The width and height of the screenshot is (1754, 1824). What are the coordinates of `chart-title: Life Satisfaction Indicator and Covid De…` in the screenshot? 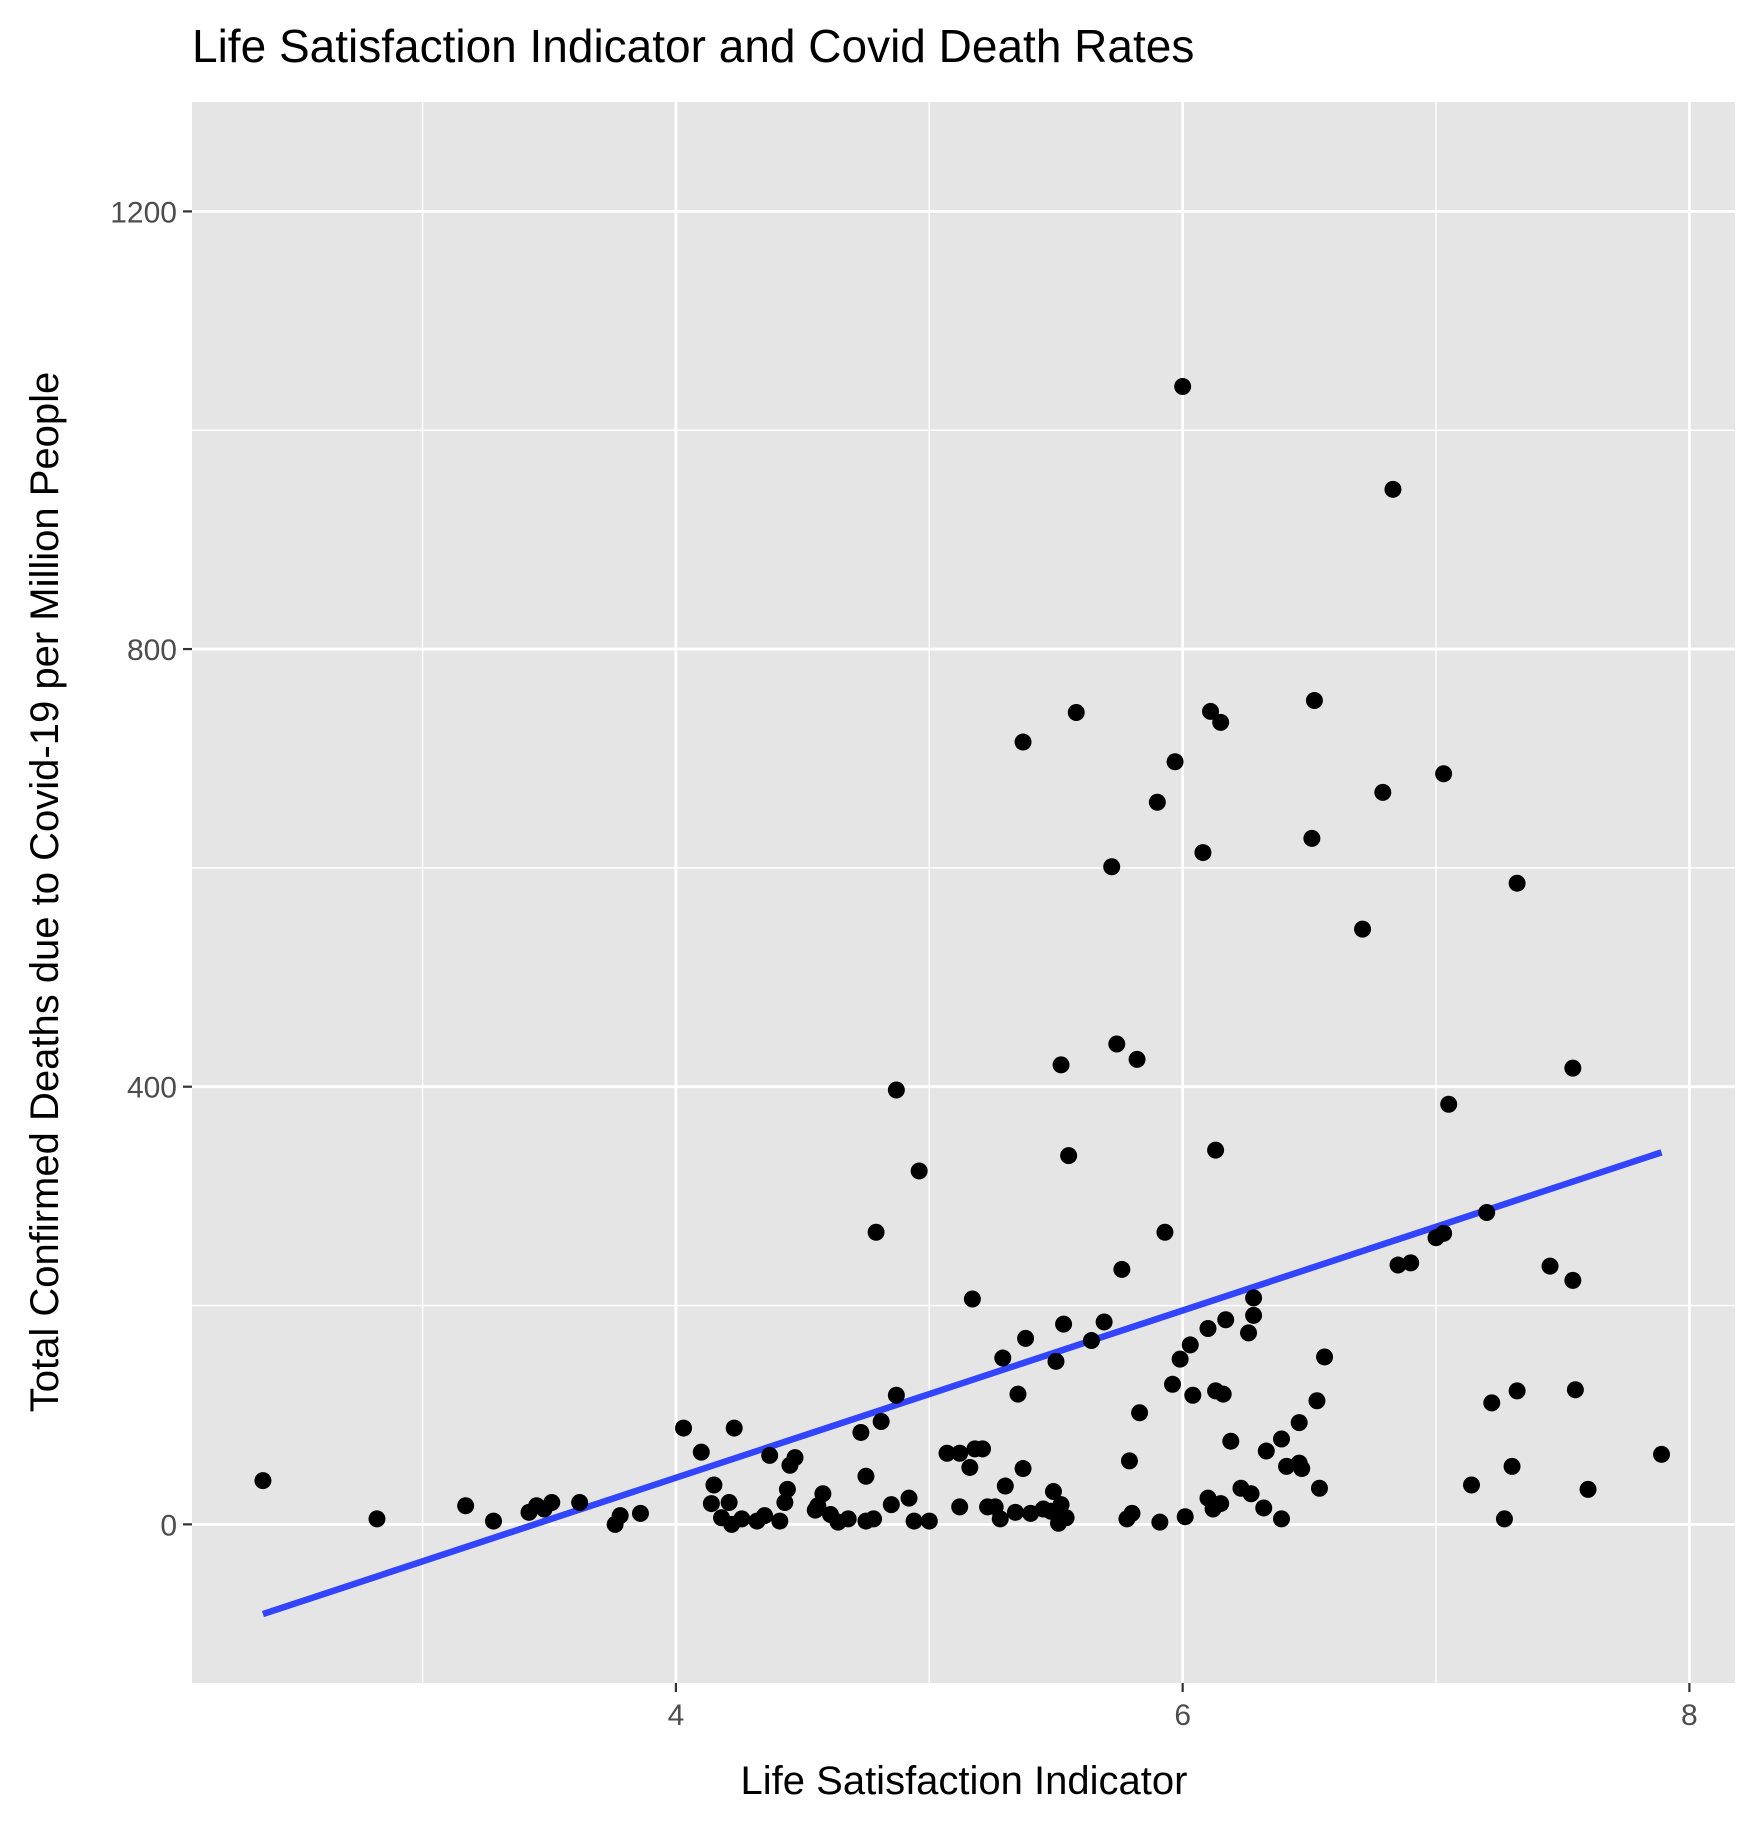 It's located at (693, 46).